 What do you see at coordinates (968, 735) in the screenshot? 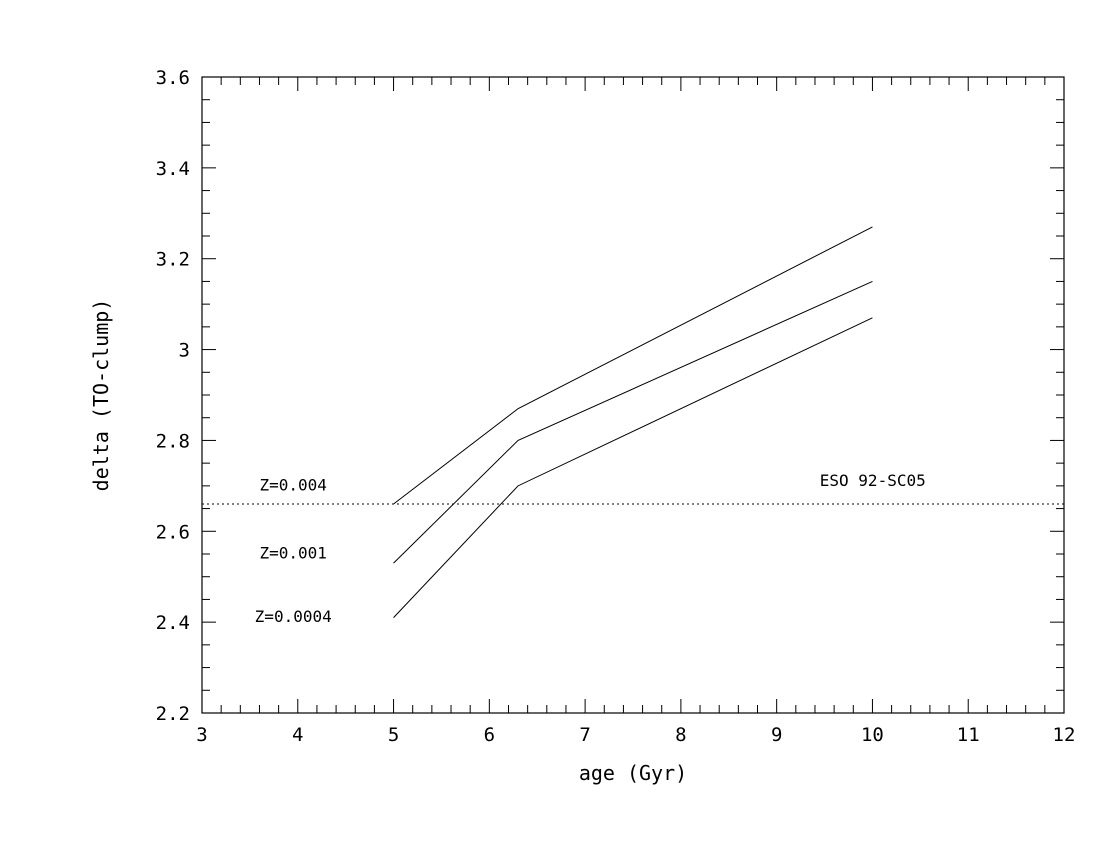
I see `x-tick-label: 11` at bounding box center [968, 735].